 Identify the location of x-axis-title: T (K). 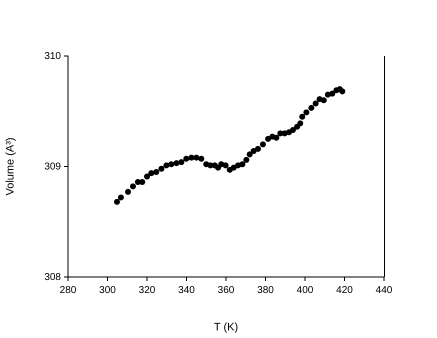
(226, 327).